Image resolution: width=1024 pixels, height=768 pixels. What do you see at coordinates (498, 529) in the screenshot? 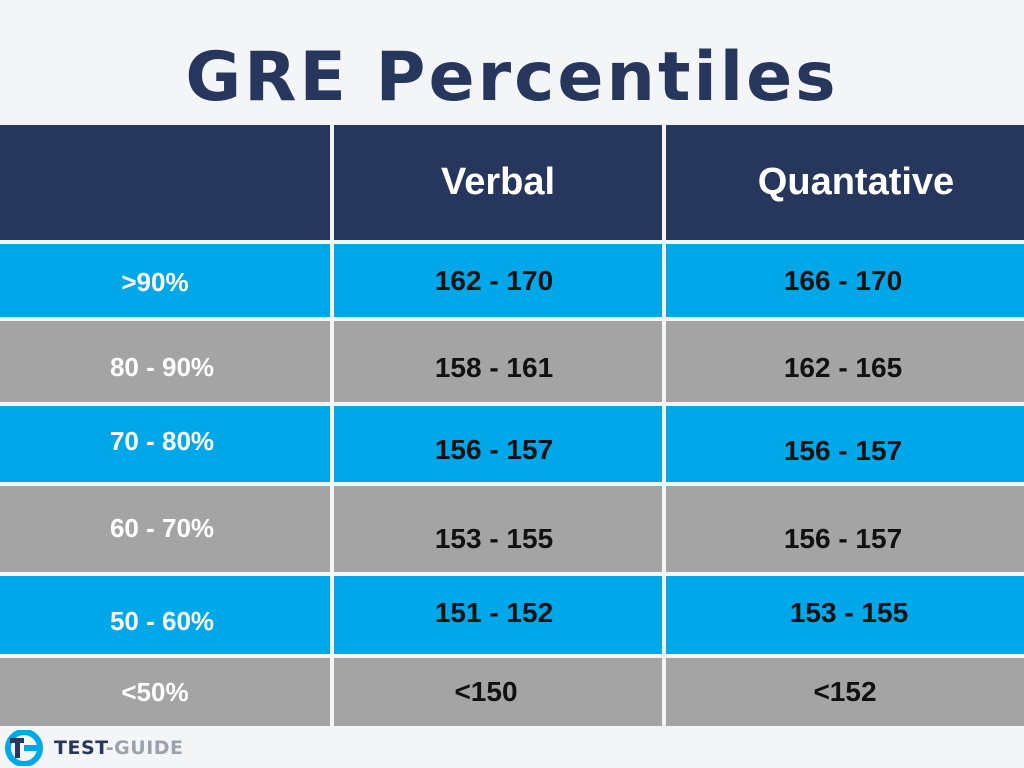
I see `verbal-value: 153 - 155` at bounding box center [498, 529].